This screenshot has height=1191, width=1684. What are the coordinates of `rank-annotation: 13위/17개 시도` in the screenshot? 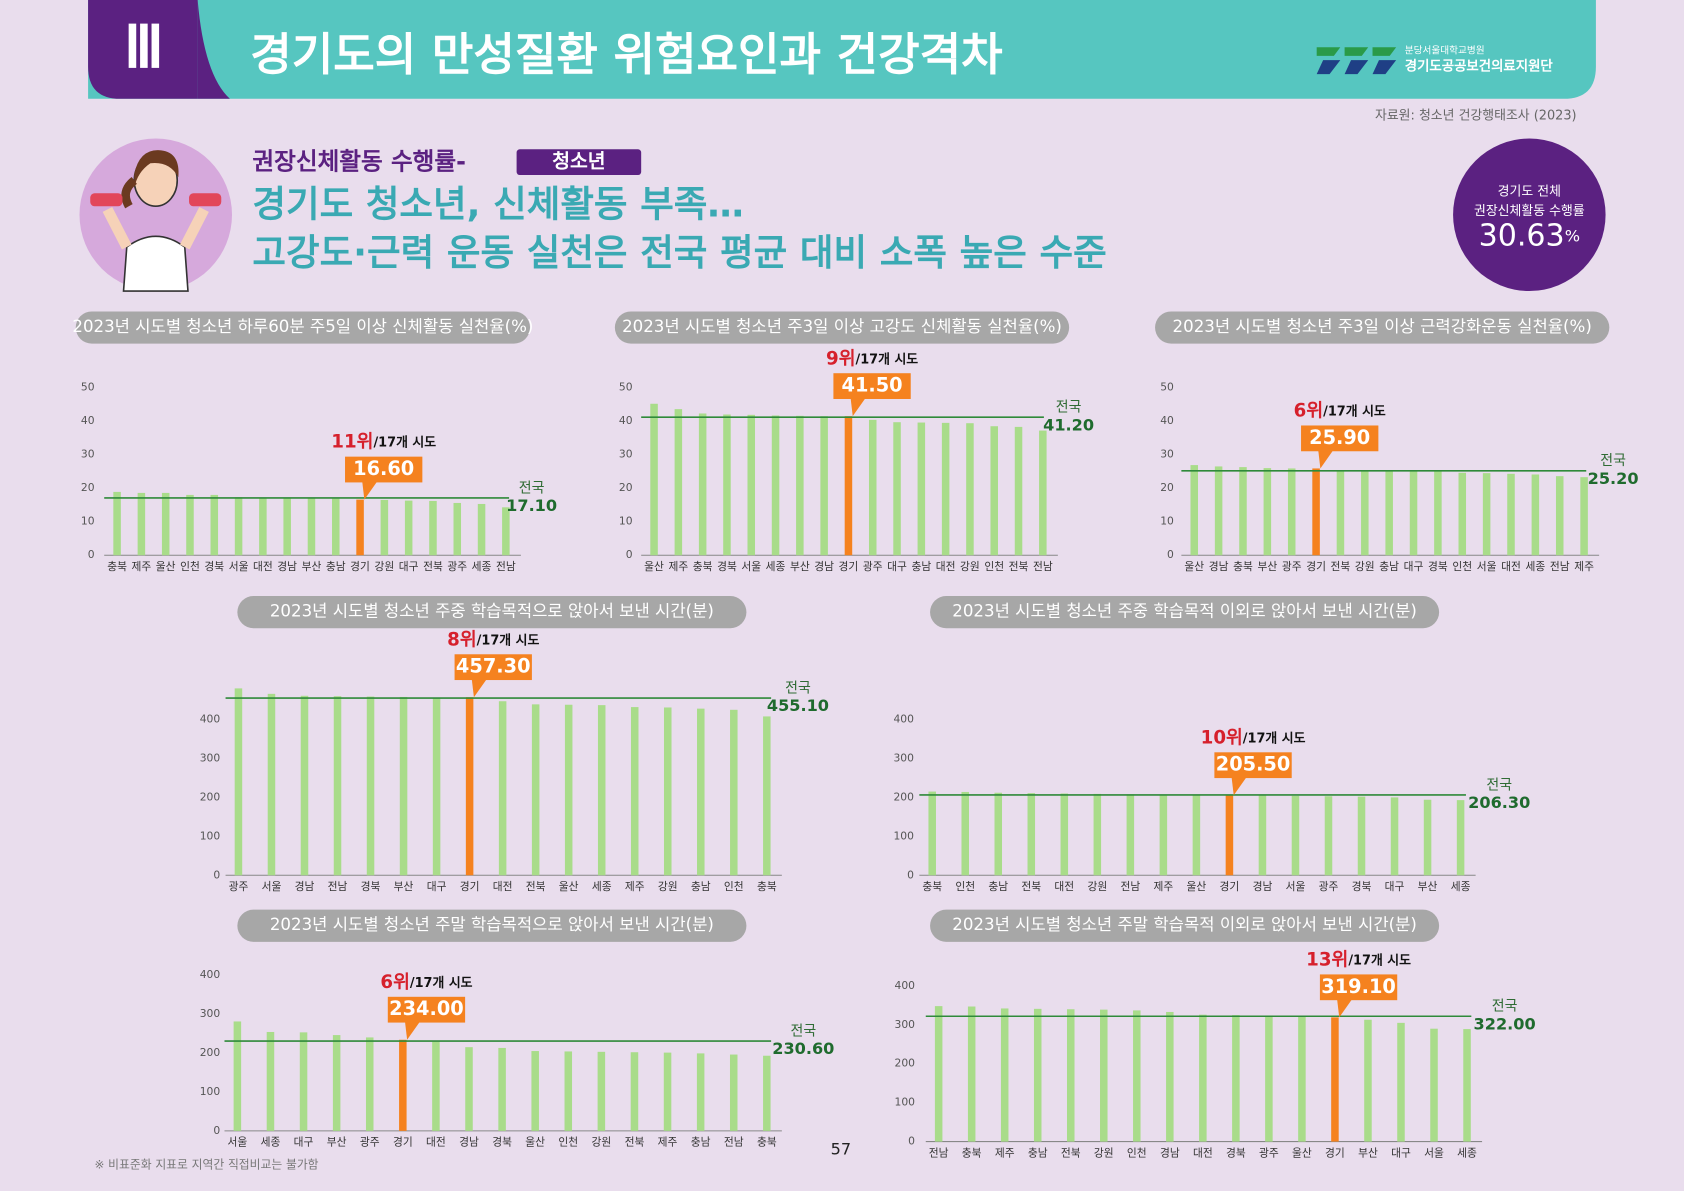 It's located at (1358, 959).